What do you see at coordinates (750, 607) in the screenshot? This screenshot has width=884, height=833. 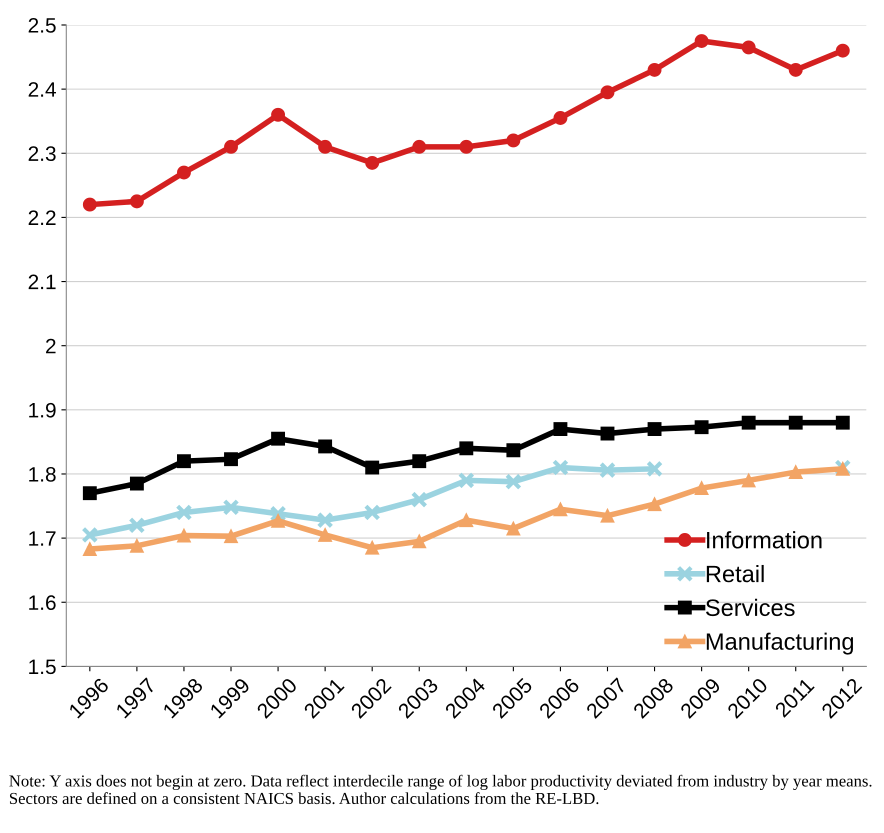 I see `legend-label: Services` at bounding box center [750, 607].